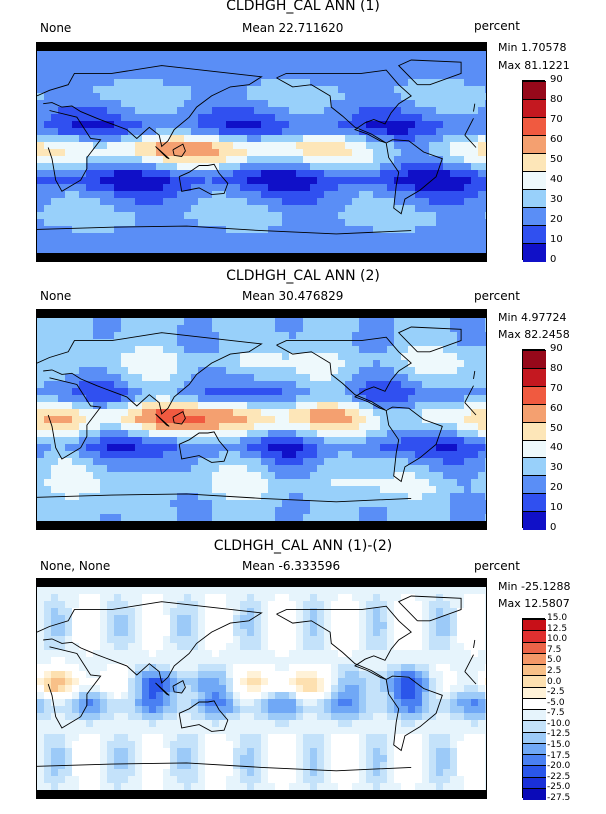  Describe the element at coordinates (291, 566) in the screenshot. I see `mean-label: Mean -6.333596` at that location.